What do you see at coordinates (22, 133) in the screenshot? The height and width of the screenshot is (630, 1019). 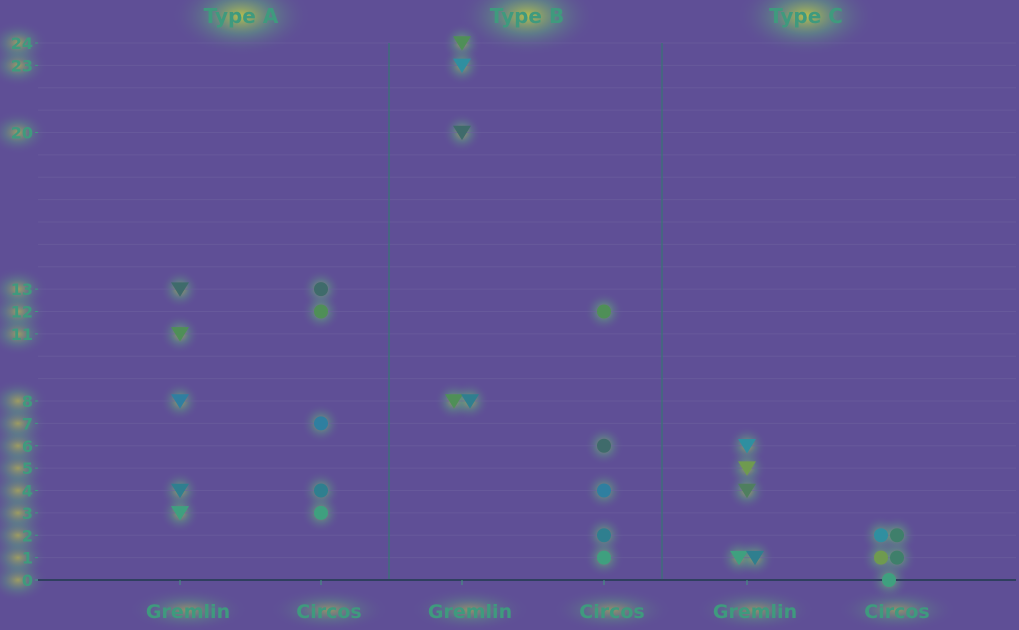 I see `ytick-label: 20` at bounding box center [22, 133].